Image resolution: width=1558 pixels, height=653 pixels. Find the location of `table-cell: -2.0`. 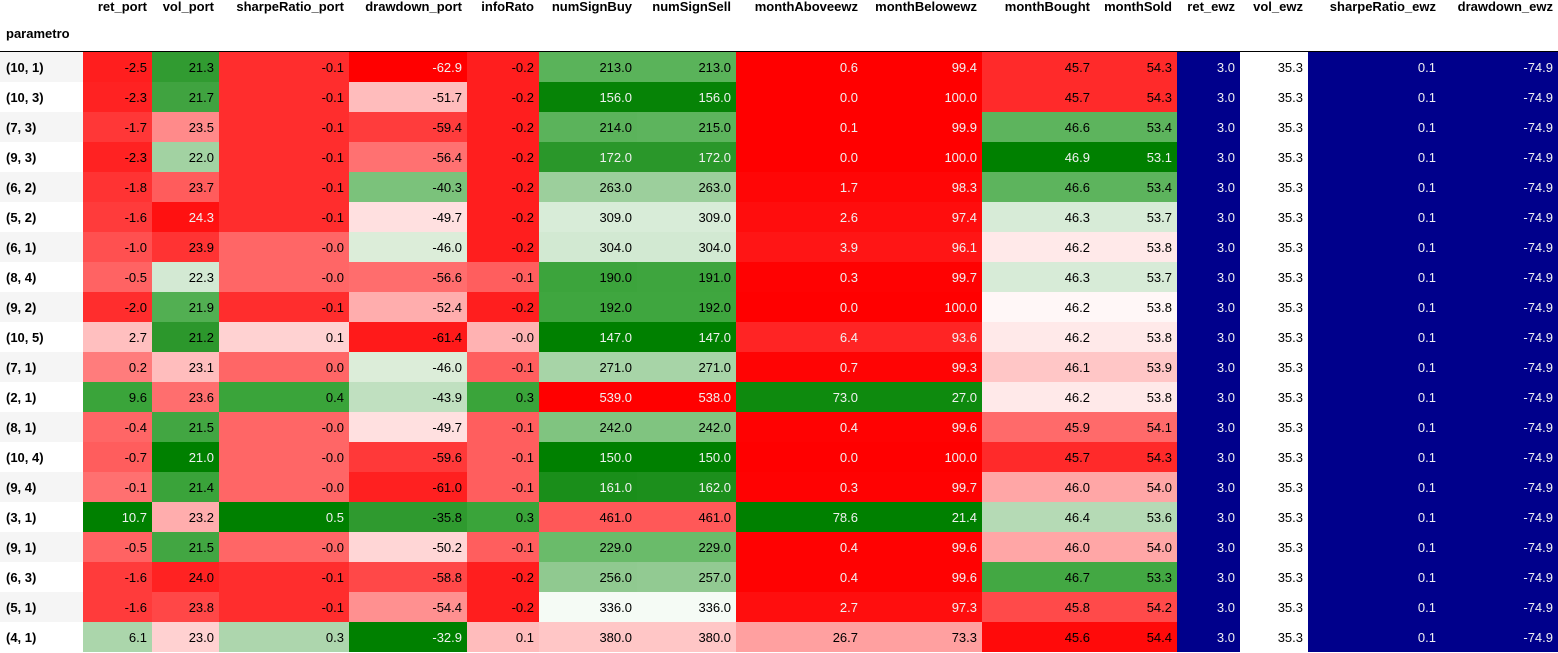

table-cell: -2.0 is located at coordinates (117, 307).